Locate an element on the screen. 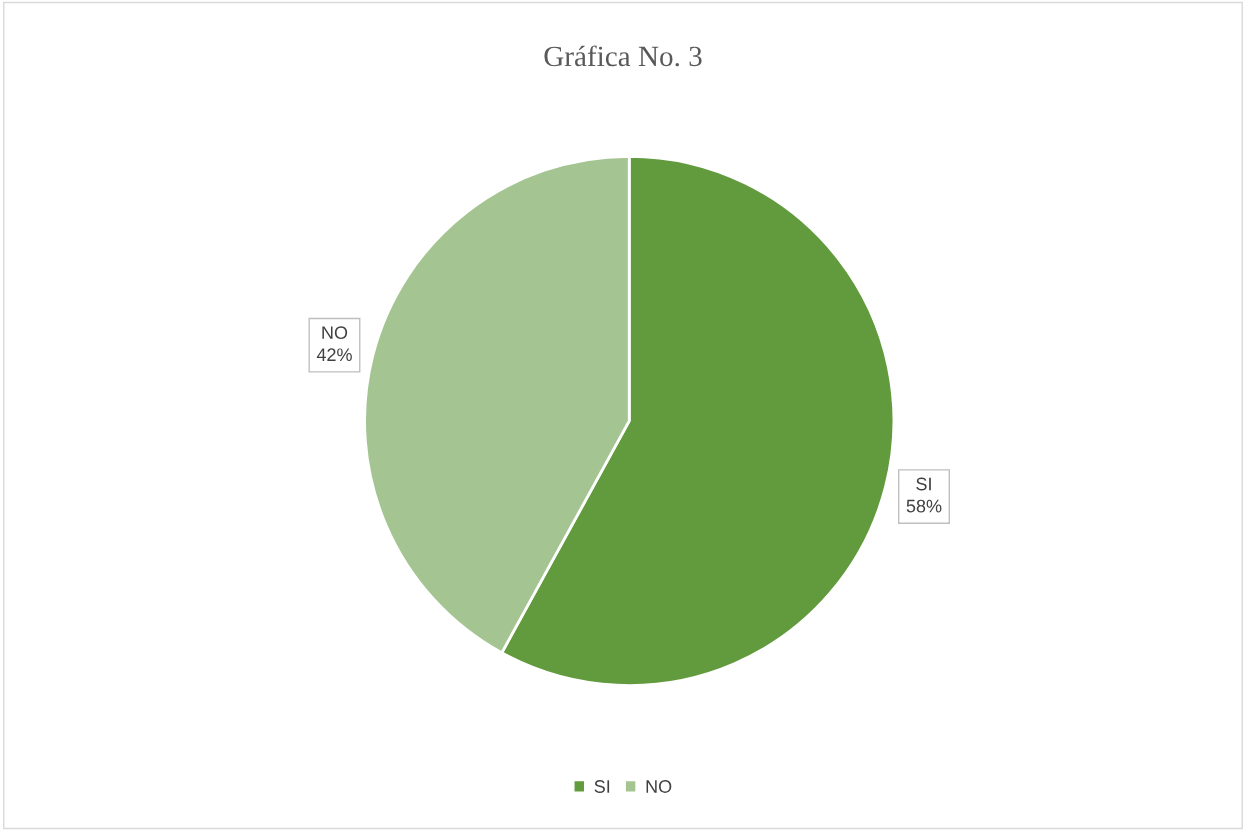  data-label: 42% is located at coordinates (334, 355).